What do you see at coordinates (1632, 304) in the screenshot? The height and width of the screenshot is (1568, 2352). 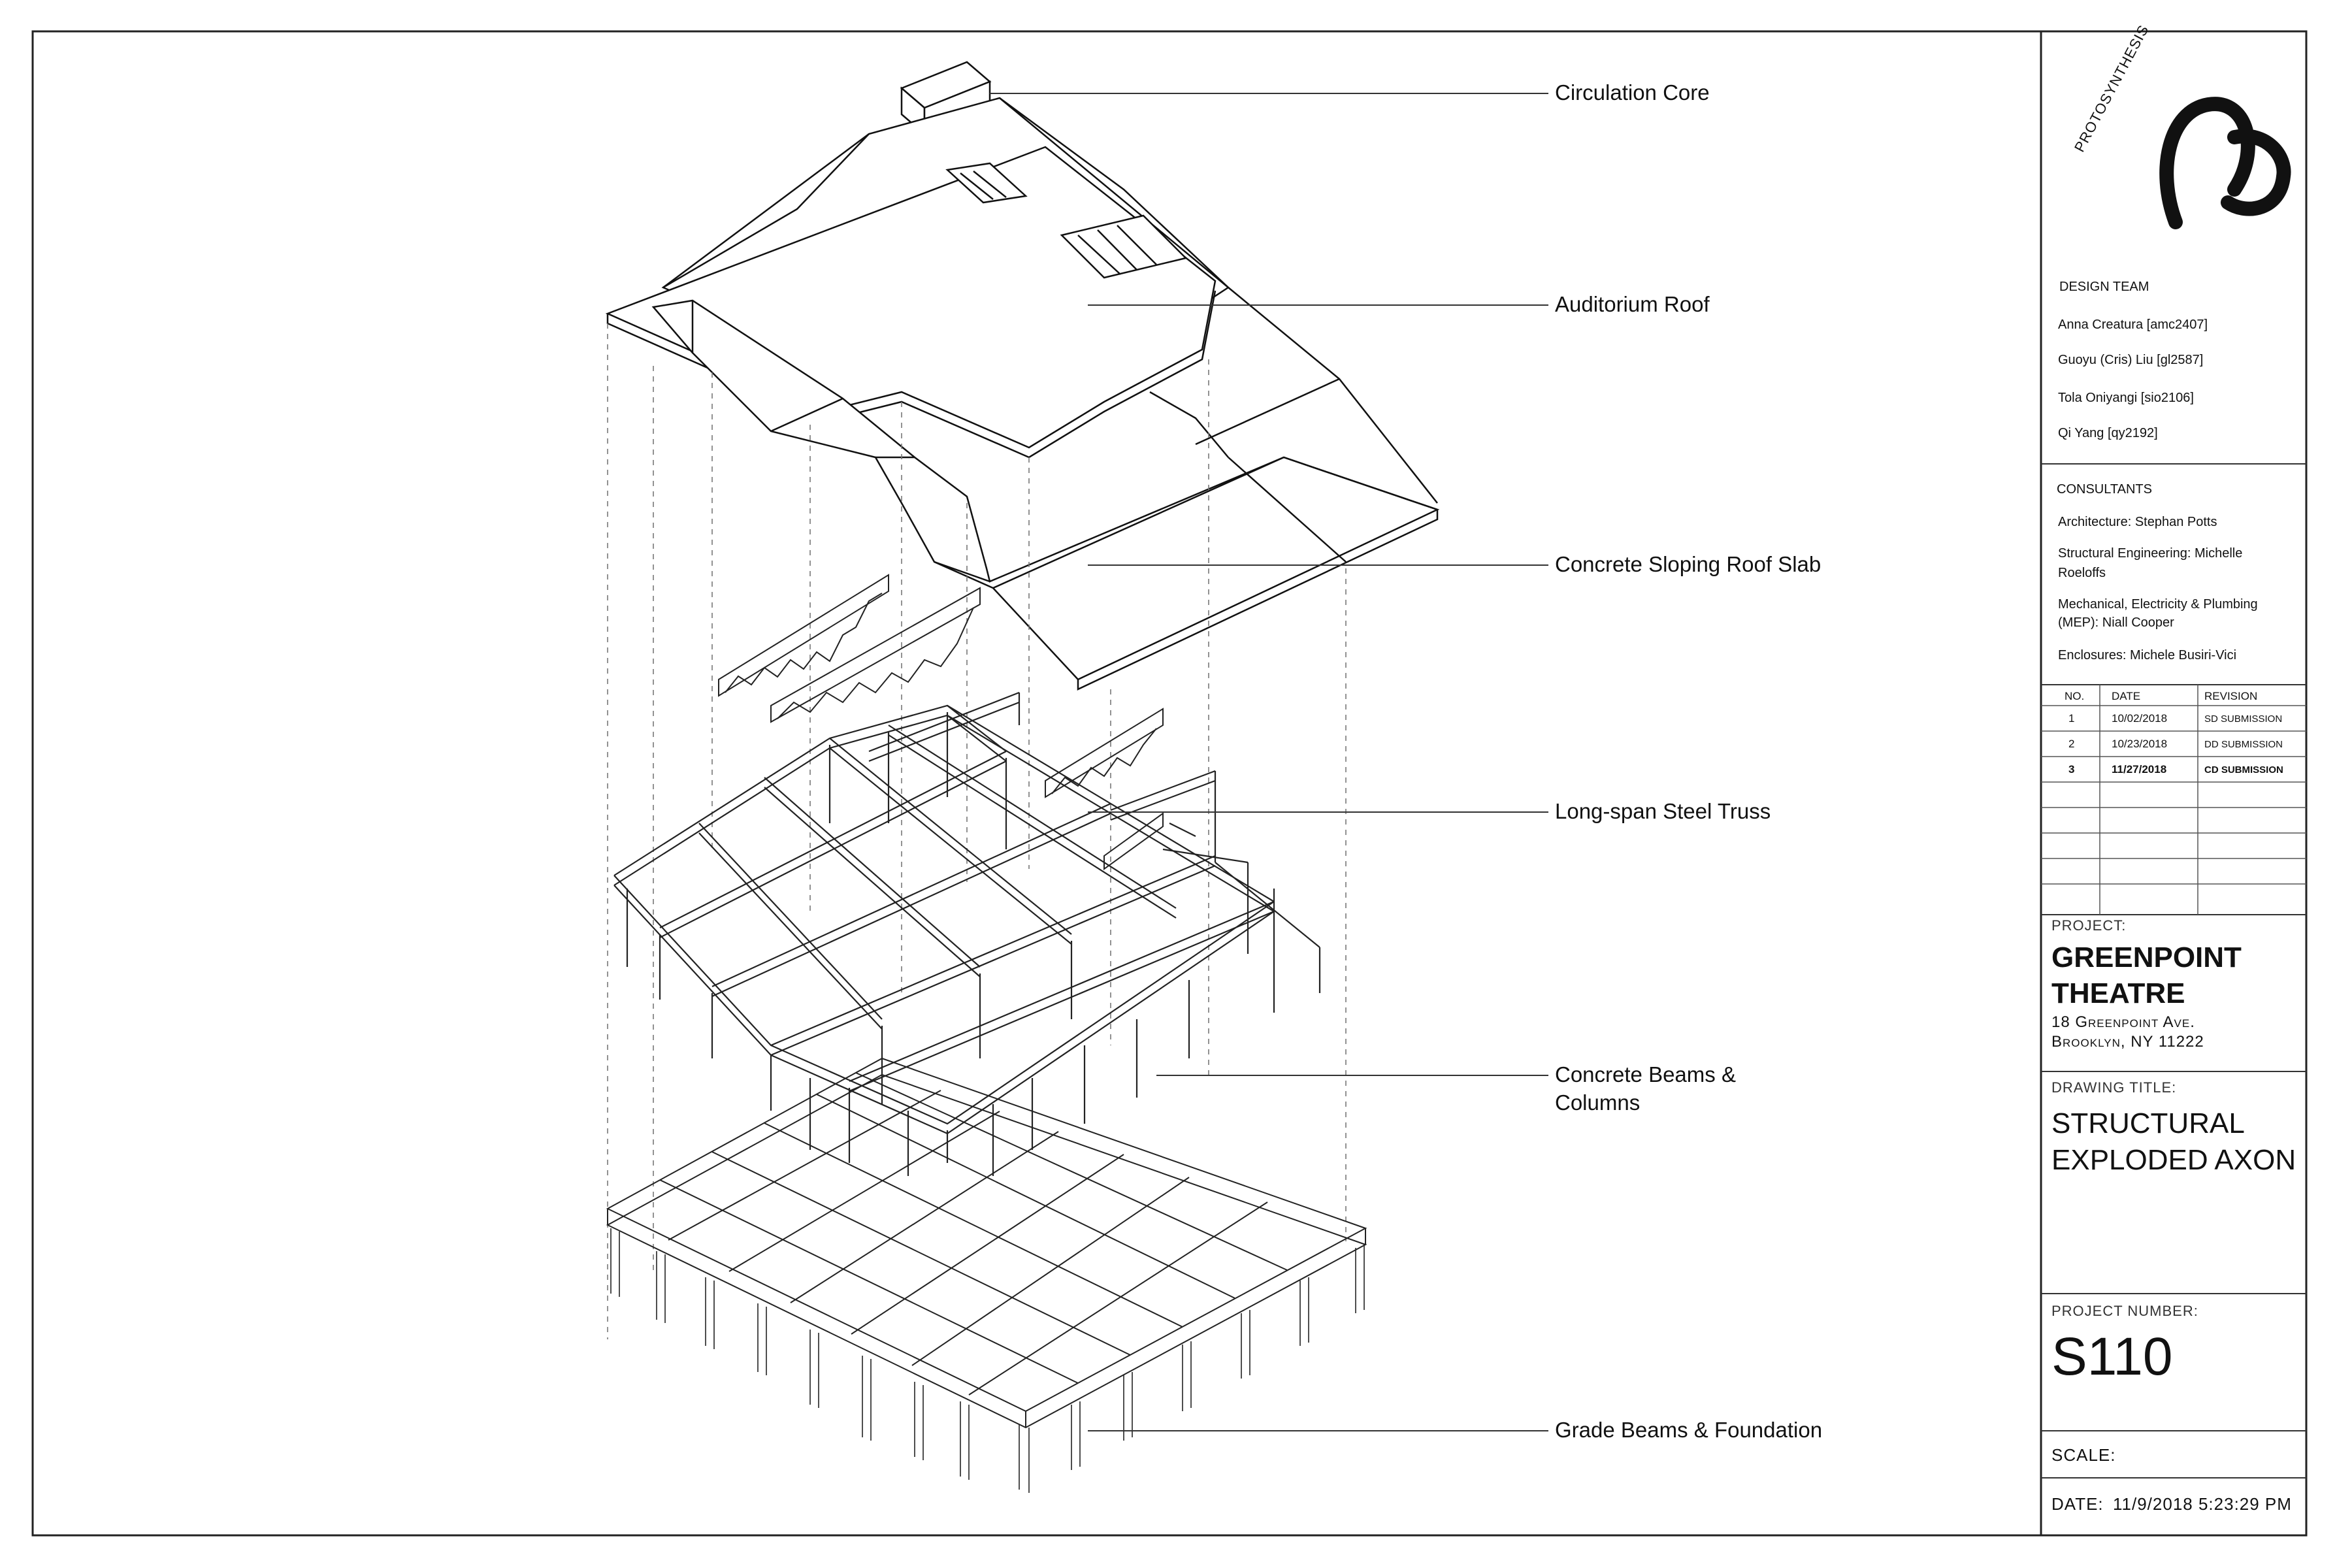 I see `callout-auditorium-roof: Auditorium Roof` at bounding box center [1632, 304].